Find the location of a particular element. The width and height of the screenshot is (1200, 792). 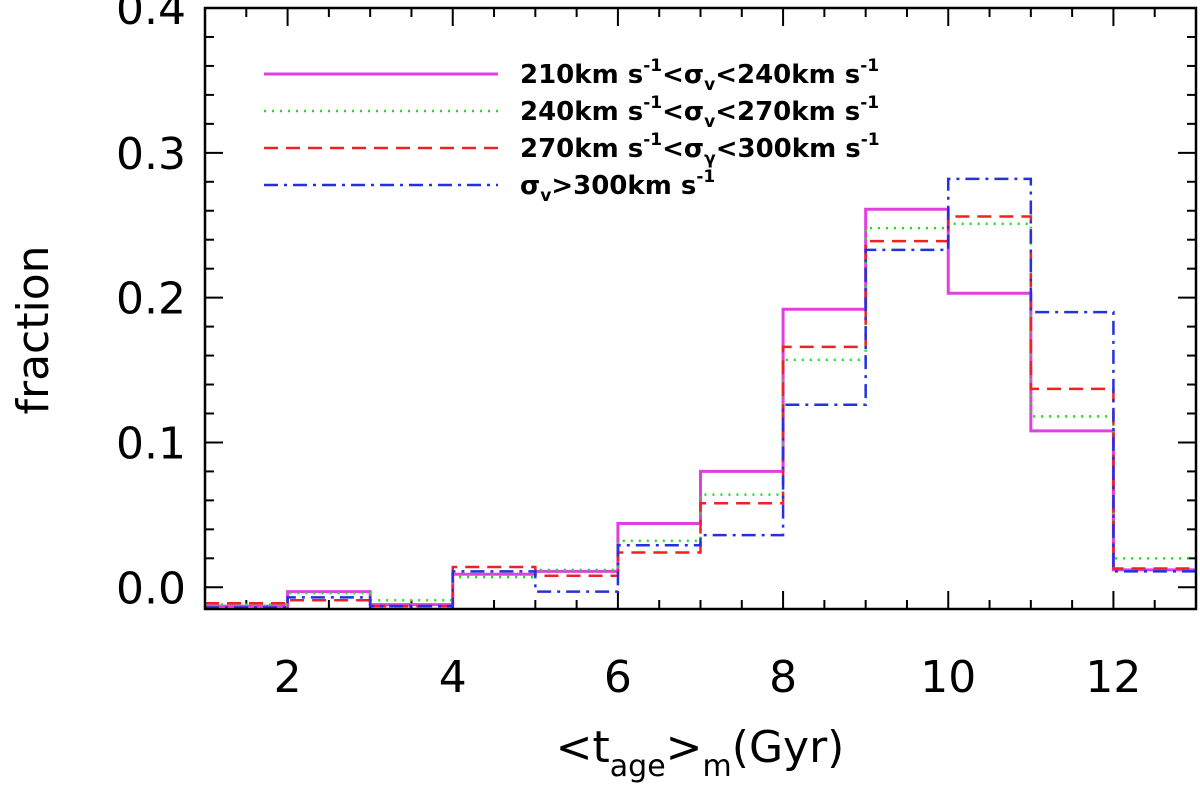

y-tick-label: 0.1 is located at coordinates (151, 443).